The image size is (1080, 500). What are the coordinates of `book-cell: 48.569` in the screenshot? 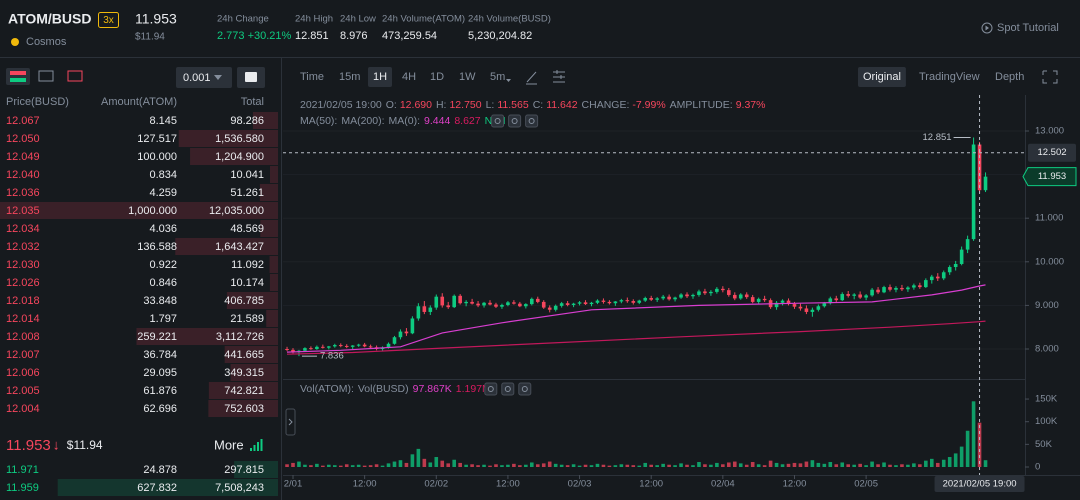 It's located at (247, 229).